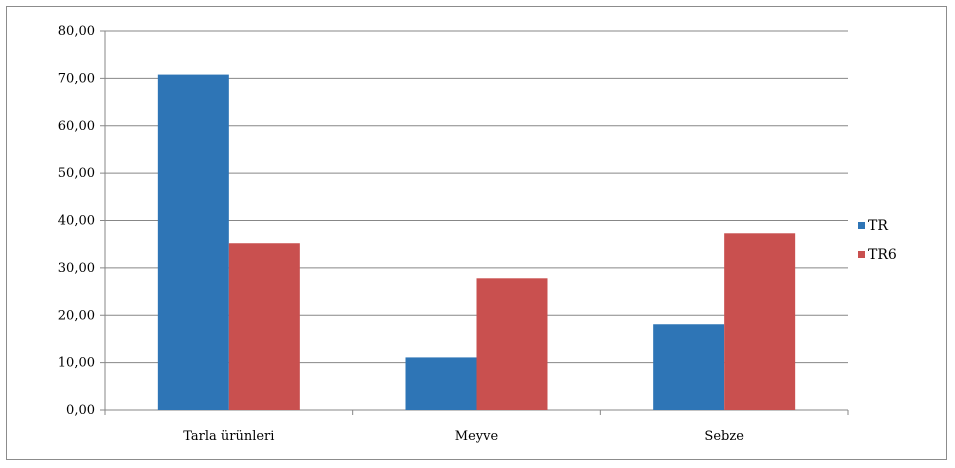  Describe the element at coordinates (76, 78) in the screenshot. I see `y-tick-label: 70,00` at that location.